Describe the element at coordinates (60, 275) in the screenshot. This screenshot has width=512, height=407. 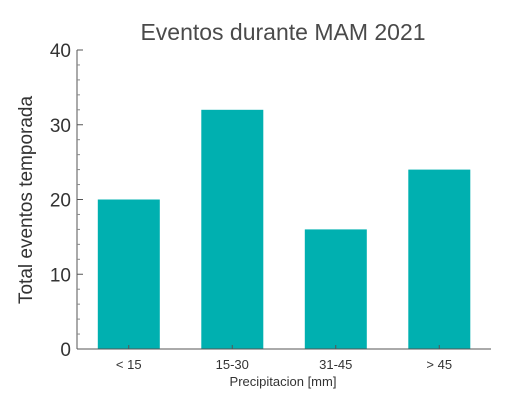
I see `y-tick-label-1: 10` at that location.